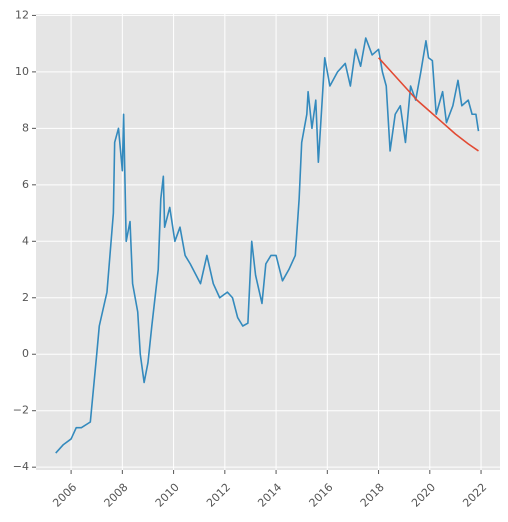  What do you see at coordinates (321, 495) in the screenshot?
I see `x-tick-label: 2016` at bounding box center [321, 495].